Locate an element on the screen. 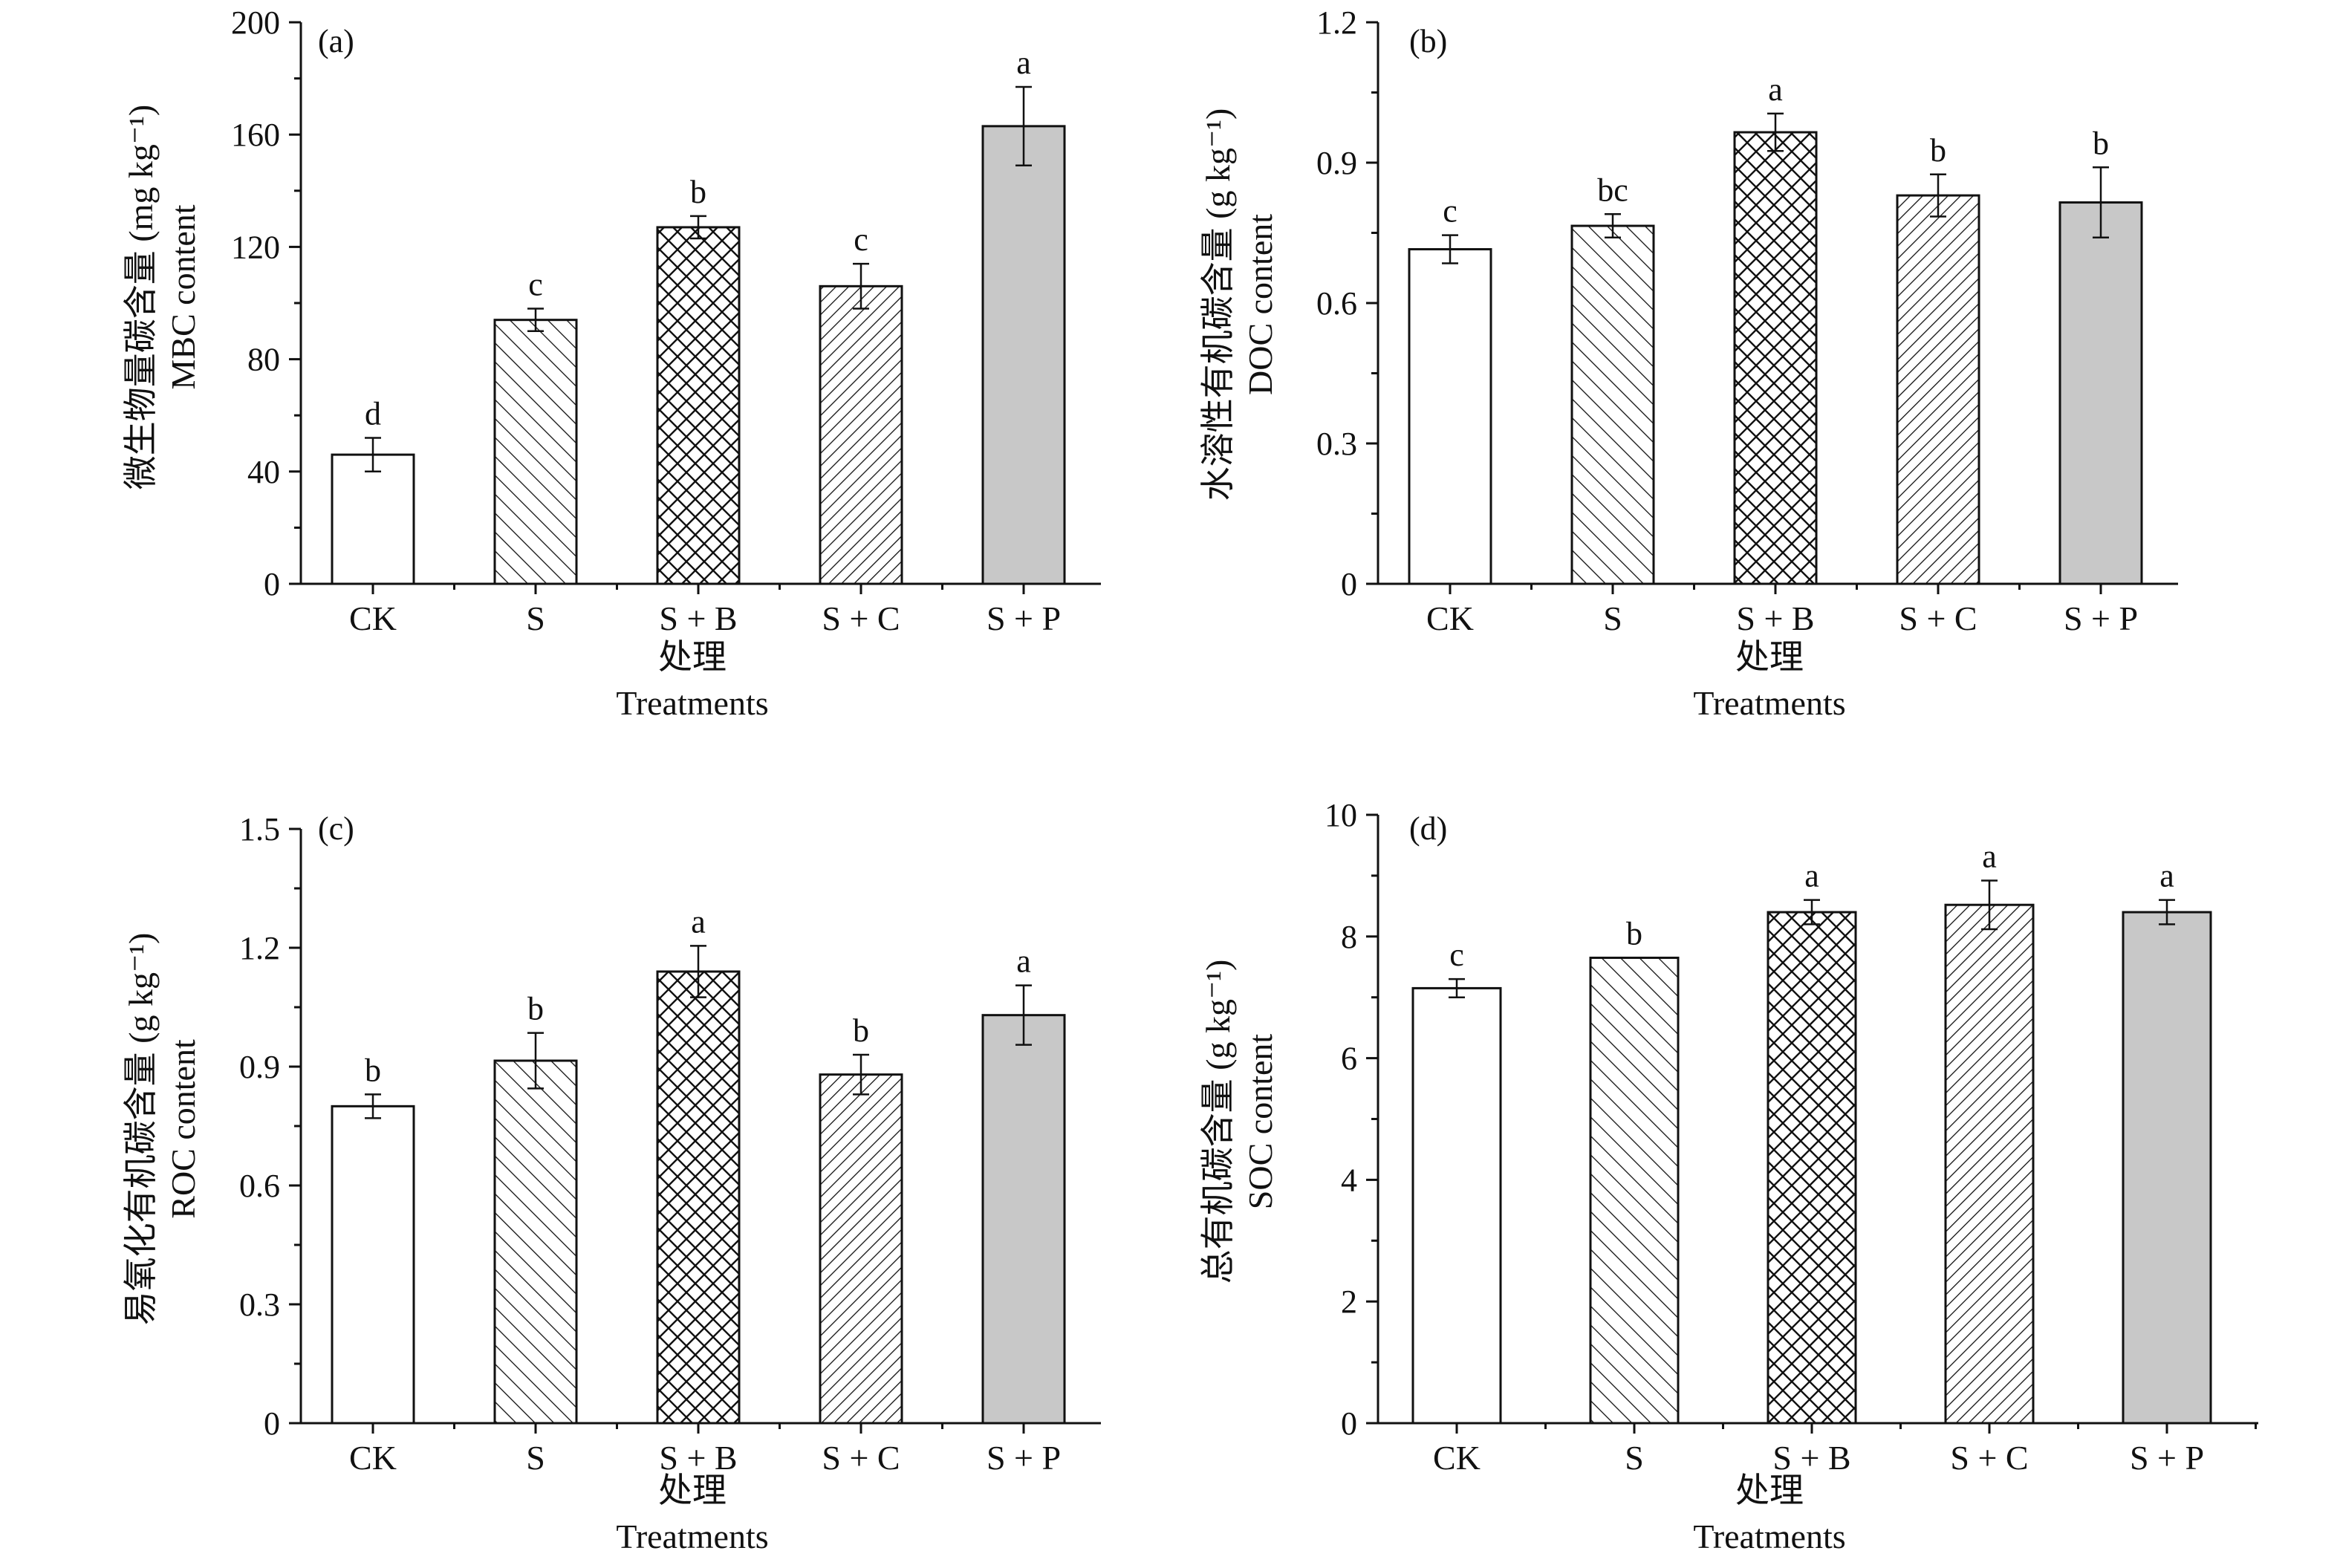  y-tick-label: 6 is located at coordinates (1349, 1059).